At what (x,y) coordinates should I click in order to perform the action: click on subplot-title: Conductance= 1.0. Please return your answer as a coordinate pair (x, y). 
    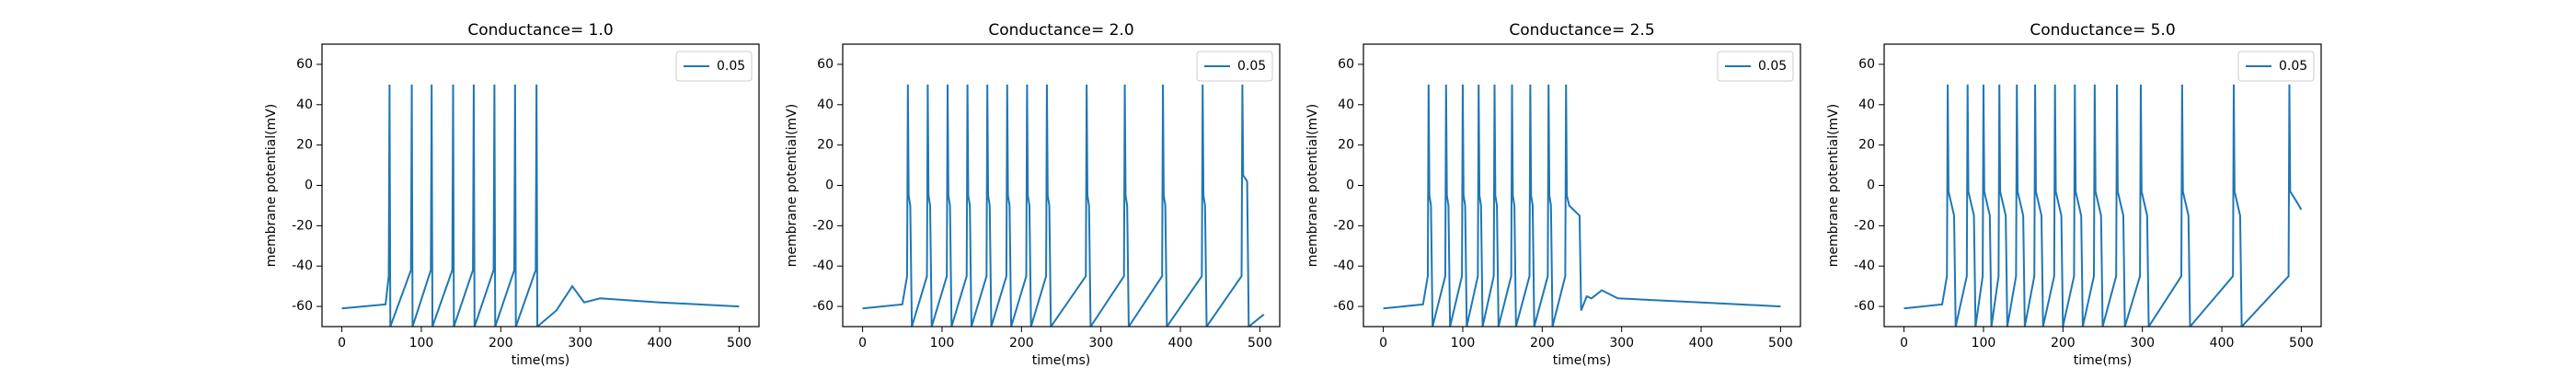
    Looking at the image, I should click on (540, 30).